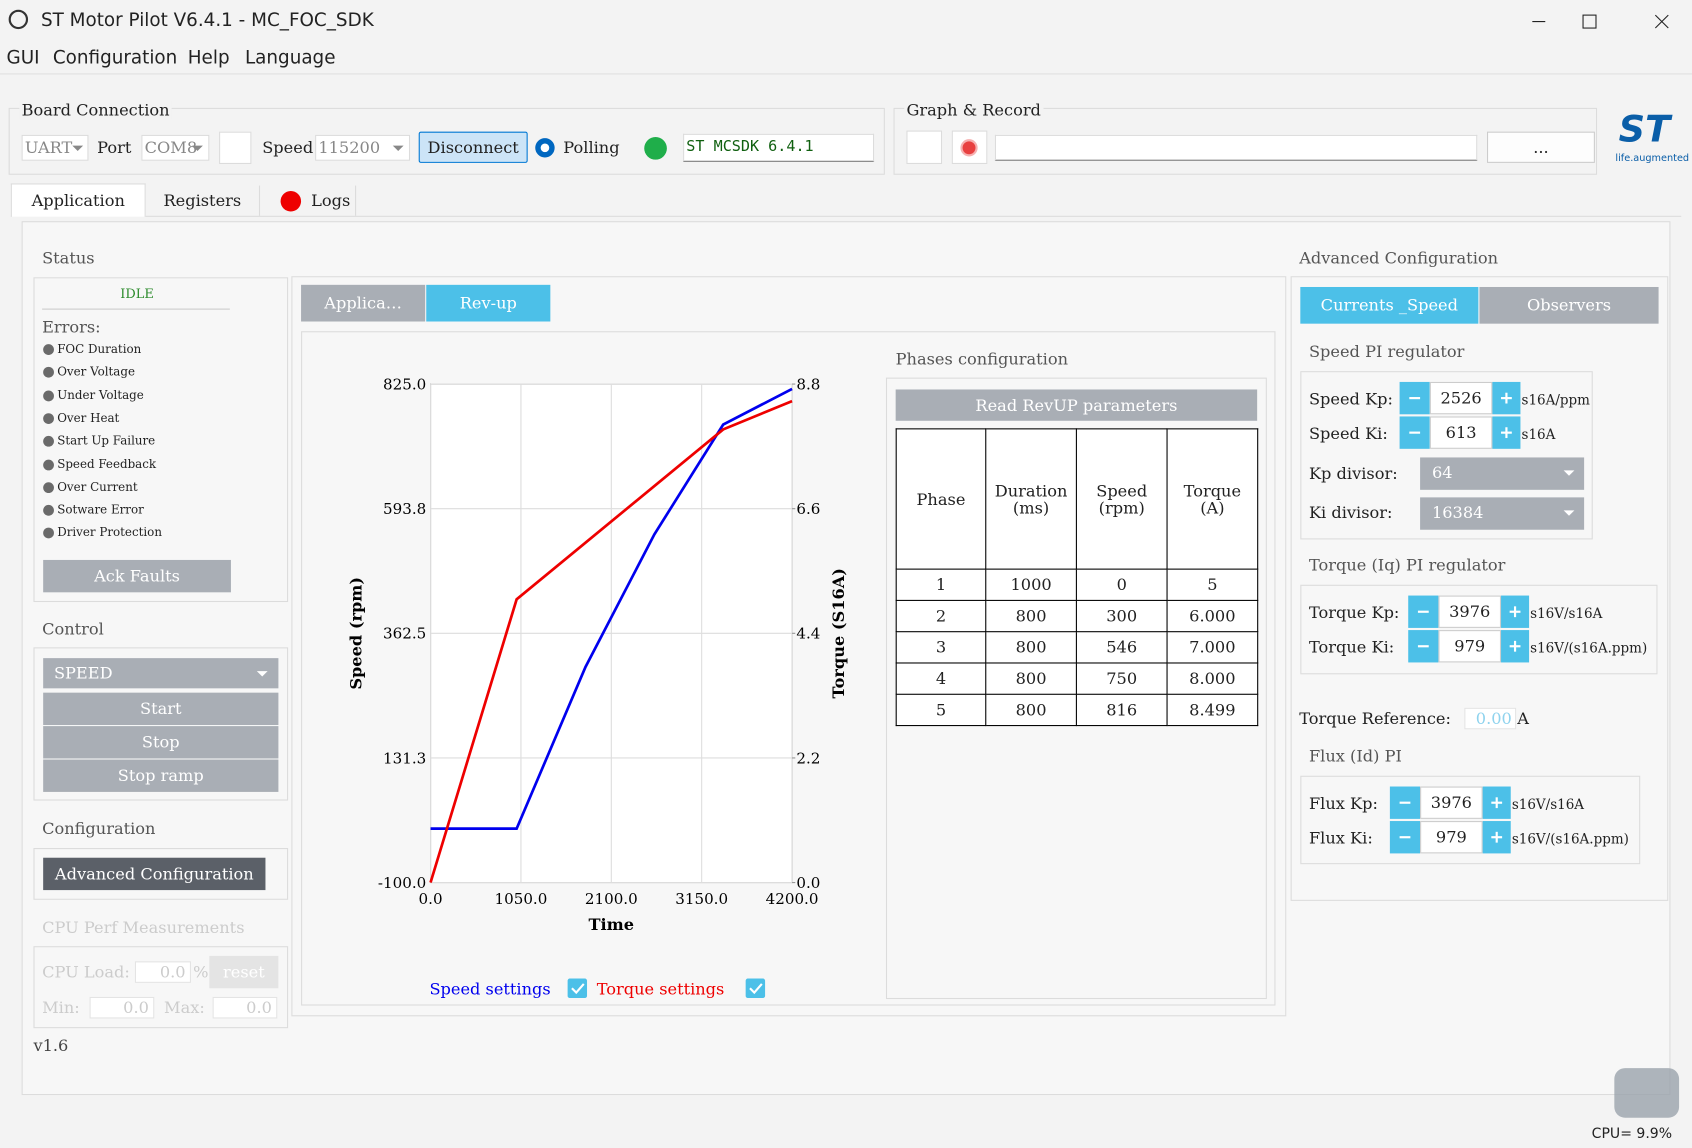  What do you see at coordinates (1461, 432) in the screenshot?
I see `spin-value: 613` at bounding box center [1461, 432].